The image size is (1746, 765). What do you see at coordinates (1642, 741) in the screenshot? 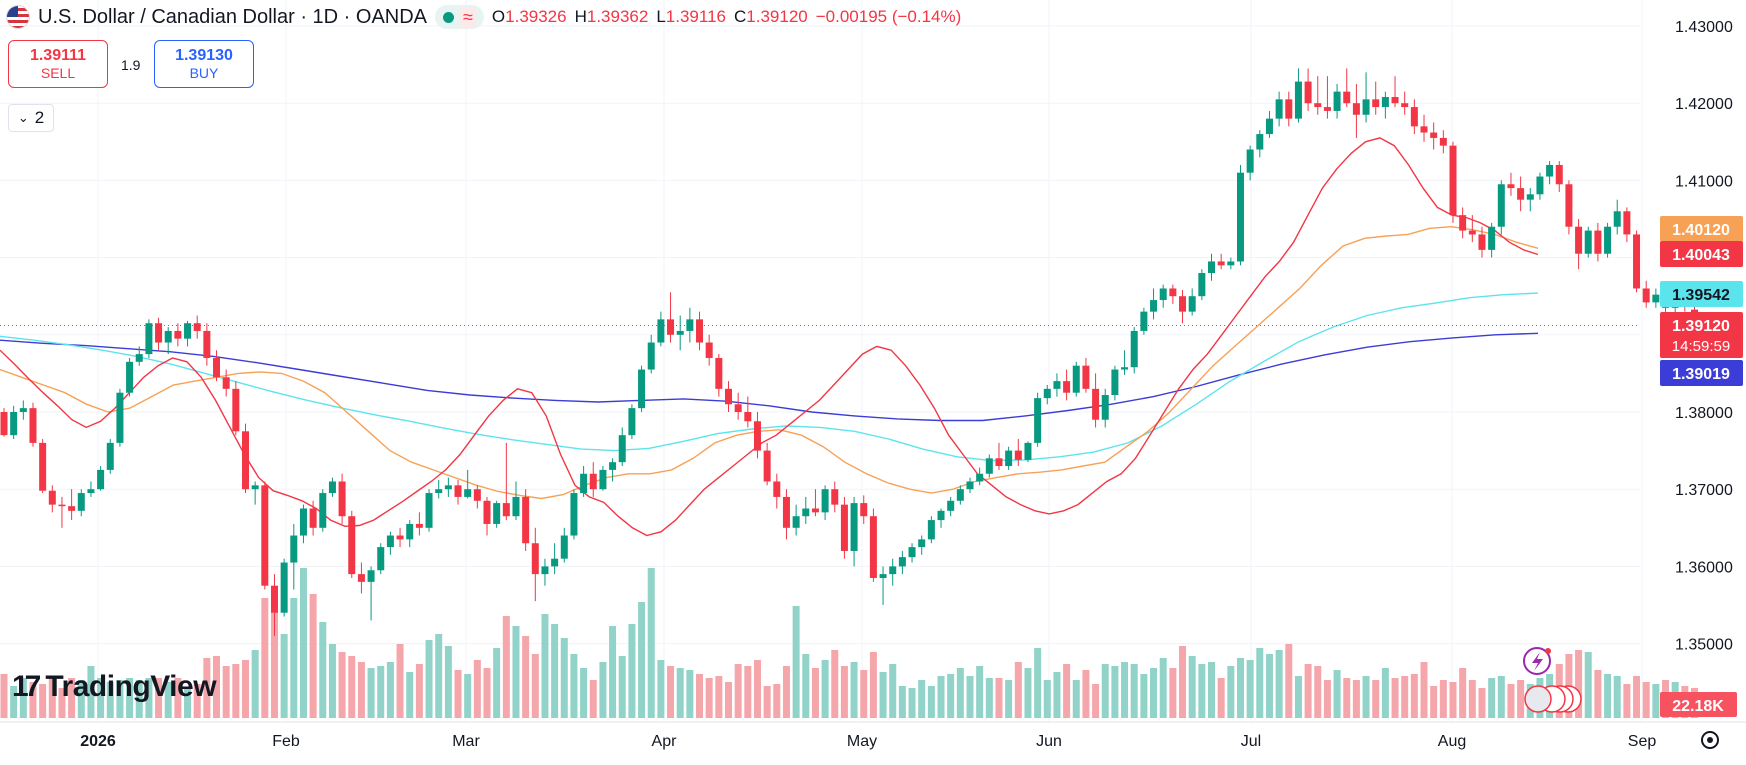
I see `time-tick-label: Sep` at bounding box center [1642, 741].